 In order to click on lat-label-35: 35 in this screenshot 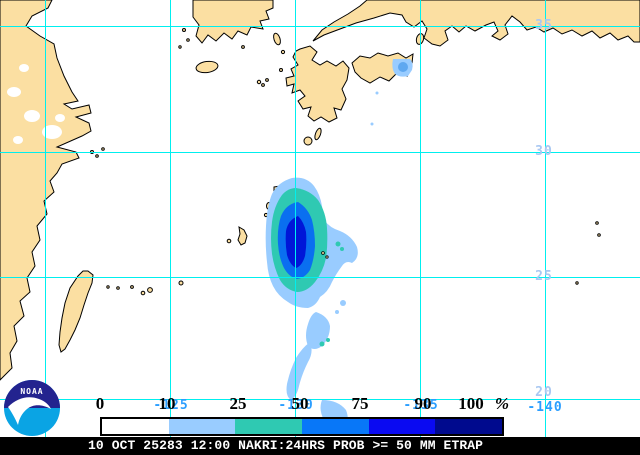, I will do `click(544, 25)`.